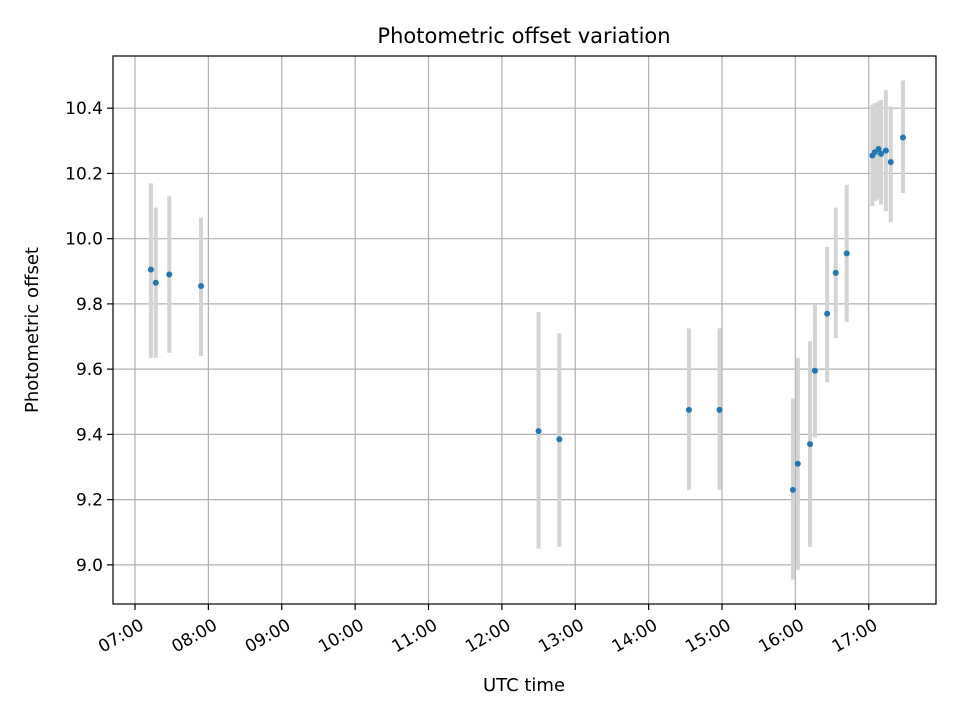  What do you see at coordinates (84, 109) in the screenshot?
I see `y-tick-label: 10.4` at bounding box center [84, 109].